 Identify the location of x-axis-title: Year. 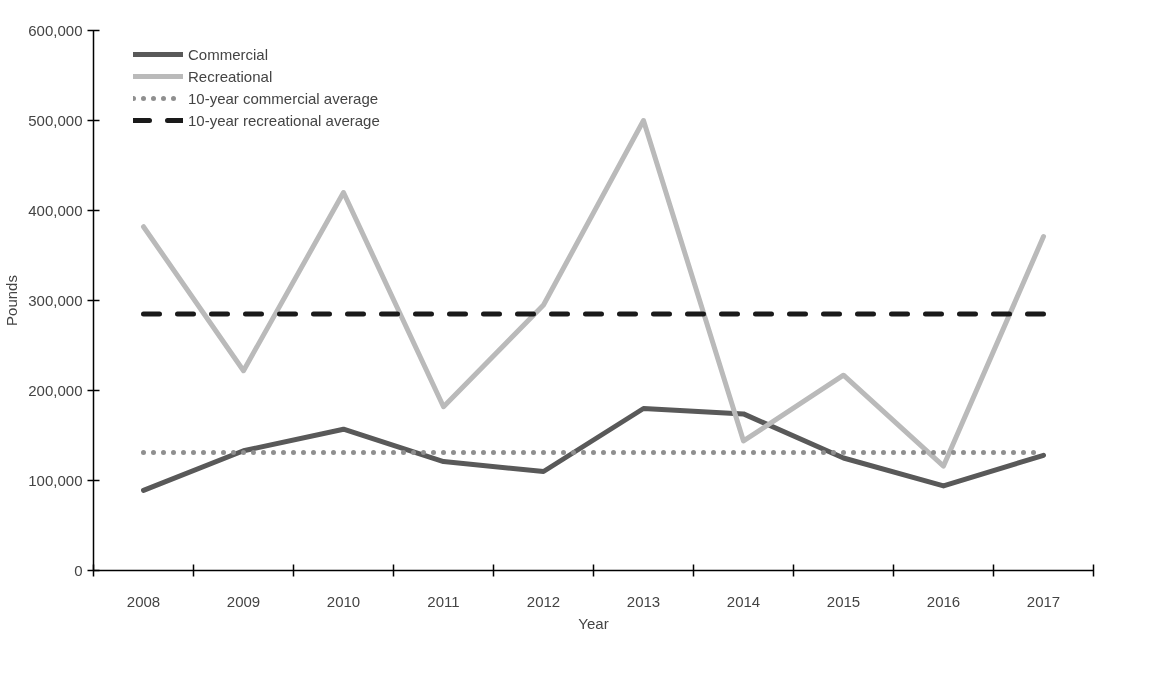
(593, 623).